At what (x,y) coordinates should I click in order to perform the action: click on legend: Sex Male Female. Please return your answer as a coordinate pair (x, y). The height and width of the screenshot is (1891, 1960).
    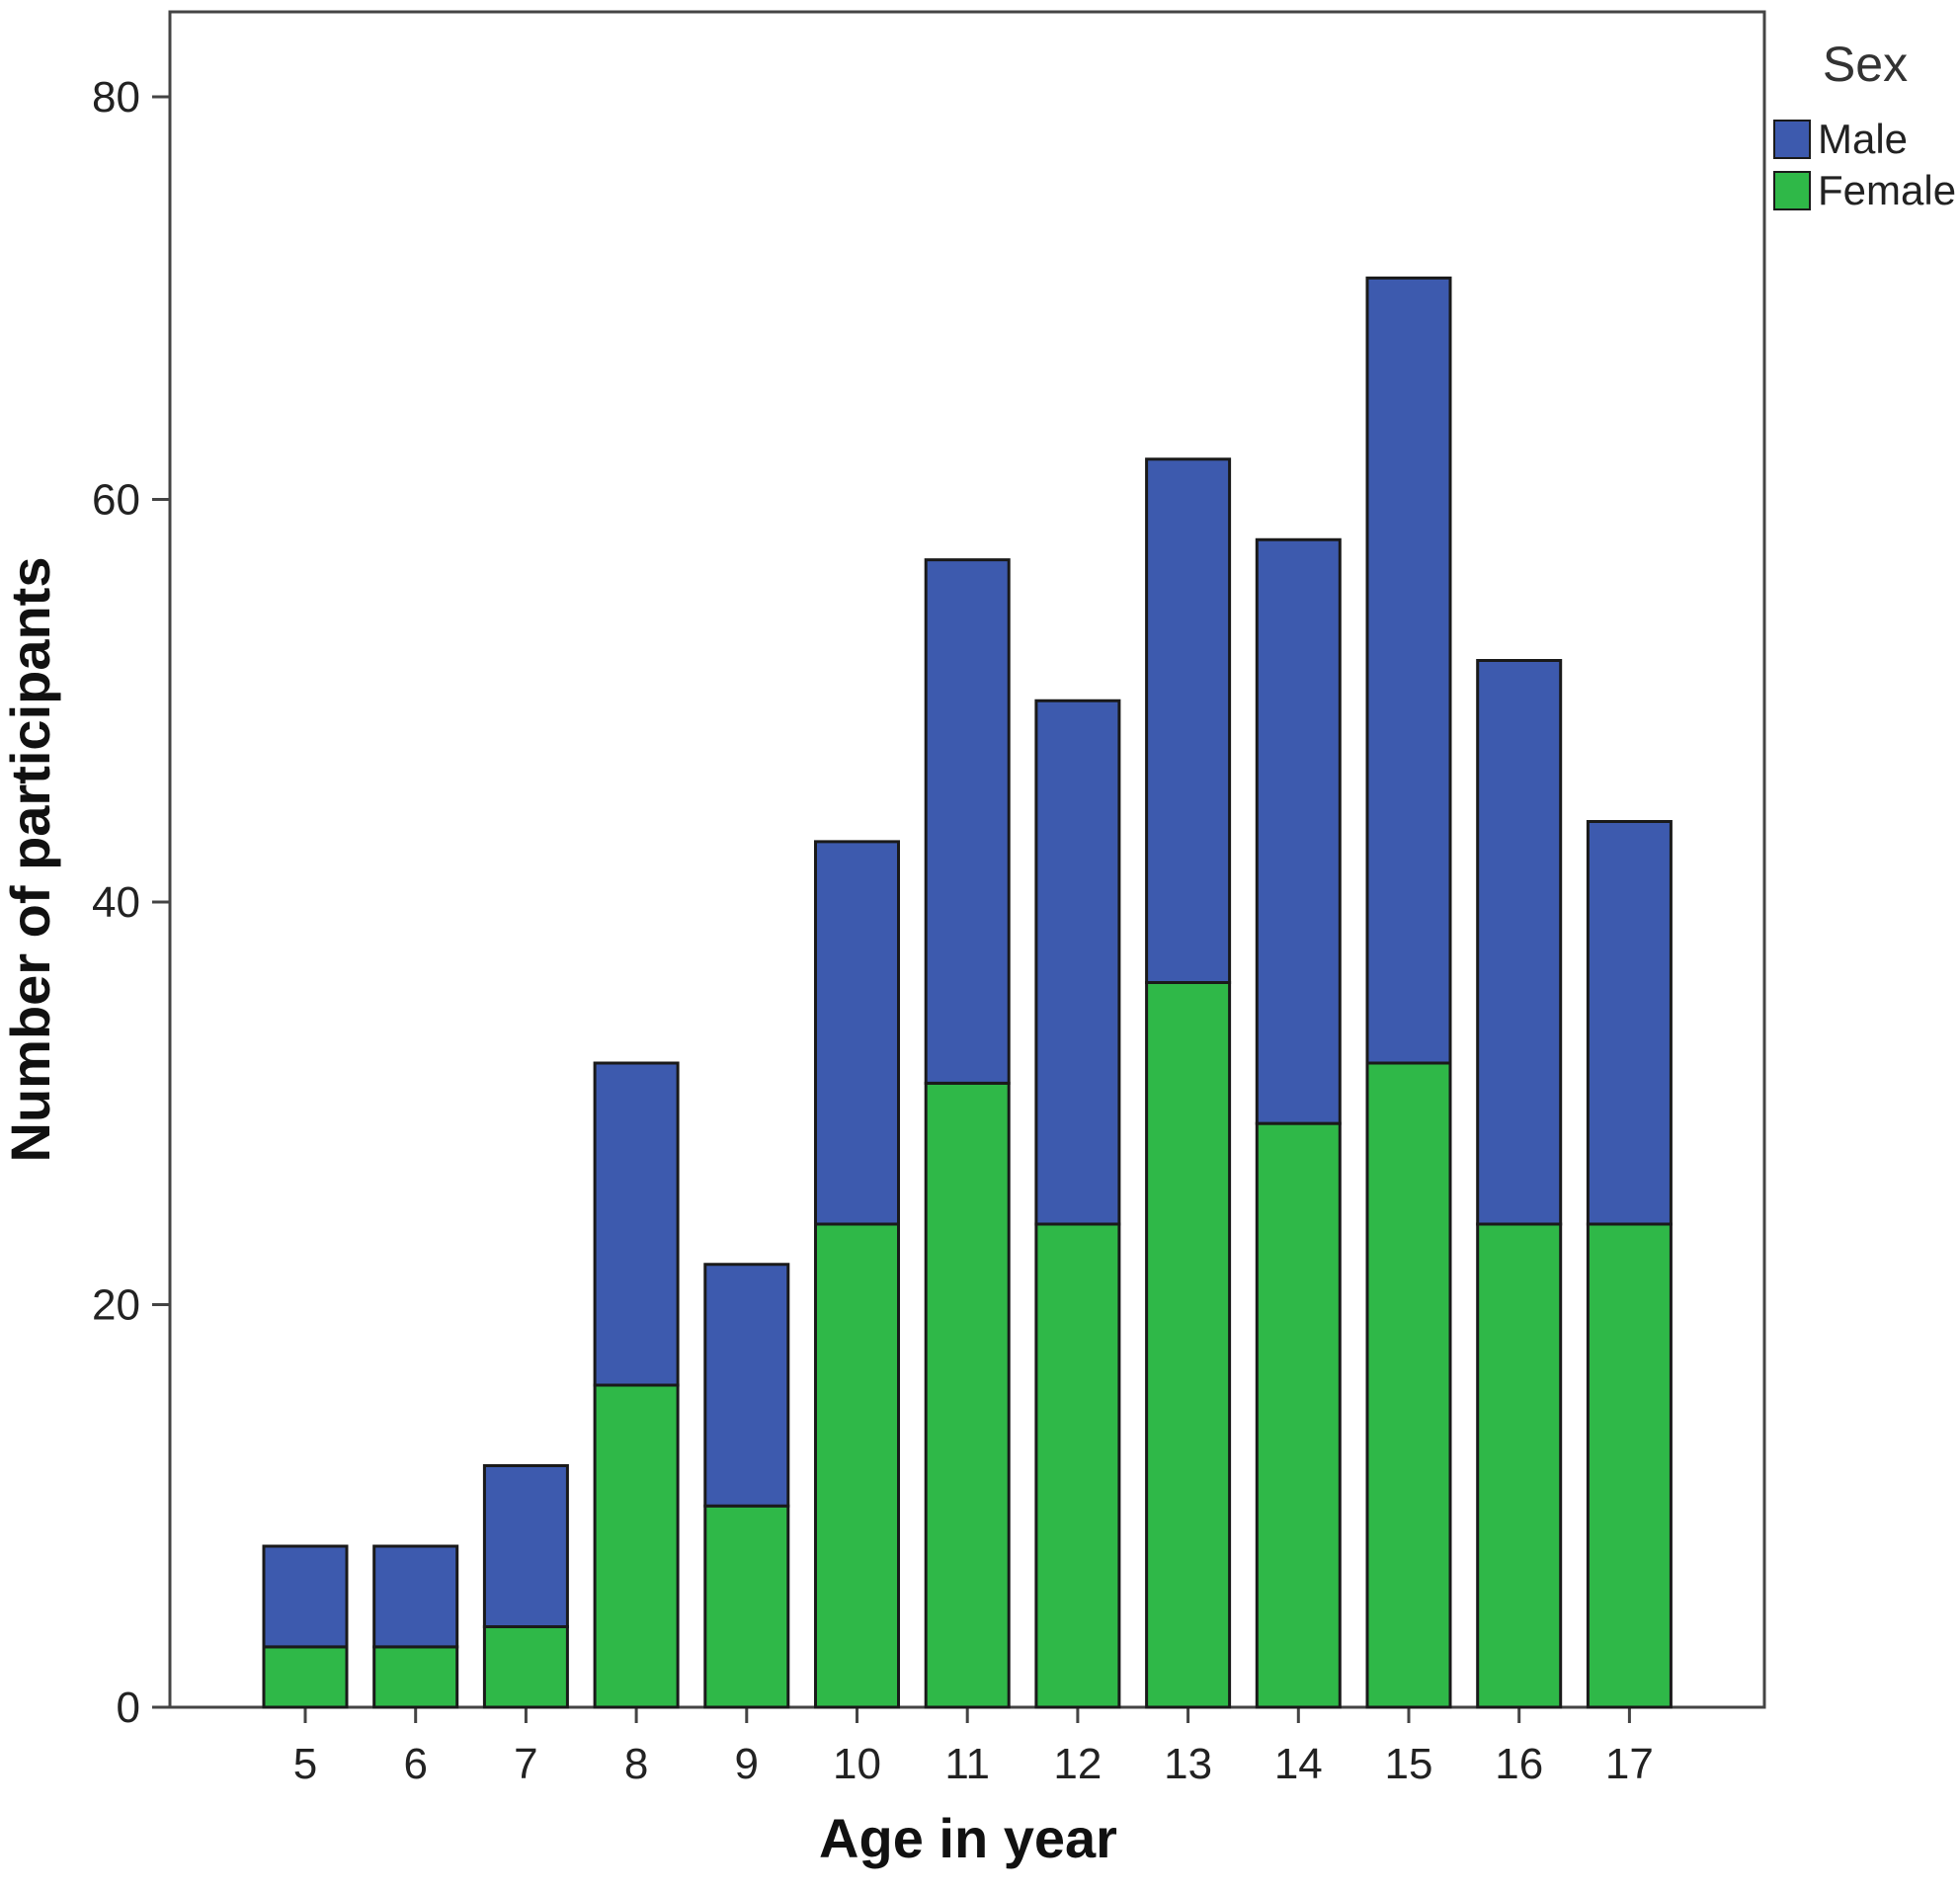
    Looking at the image, I should click on (1864, 125).